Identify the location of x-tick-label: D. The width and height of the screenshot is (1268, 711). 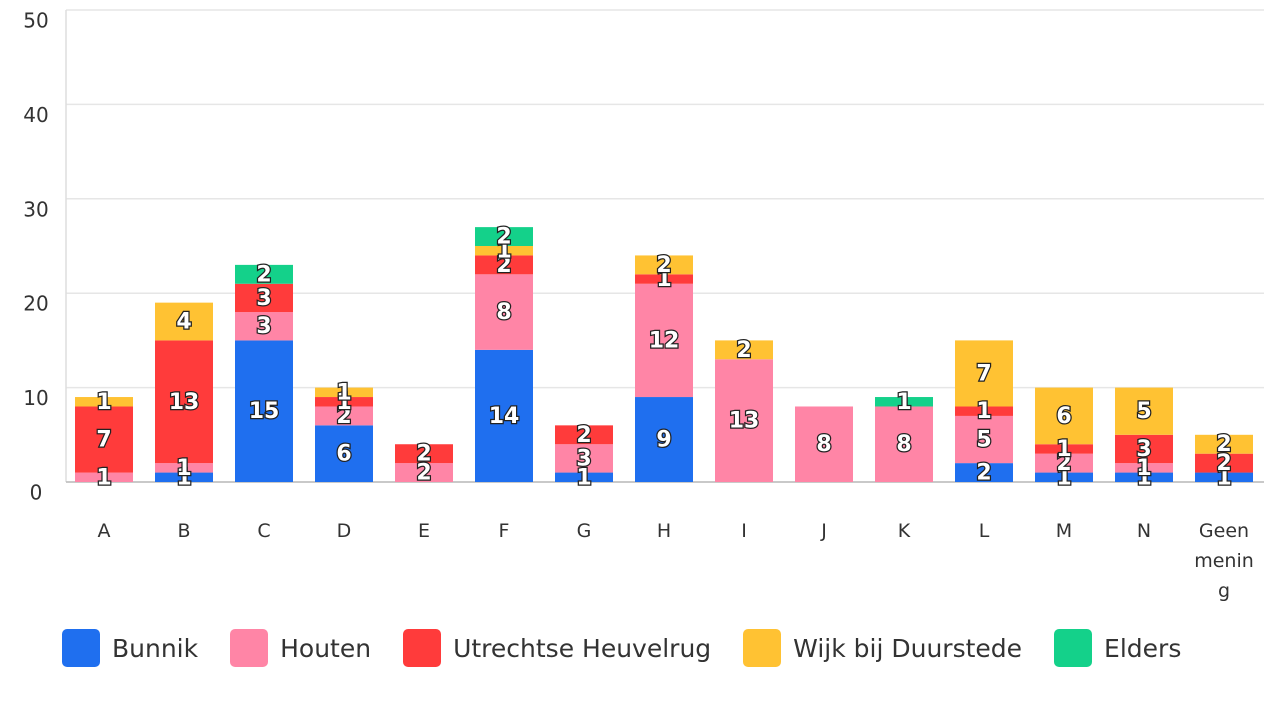
(344, 531).